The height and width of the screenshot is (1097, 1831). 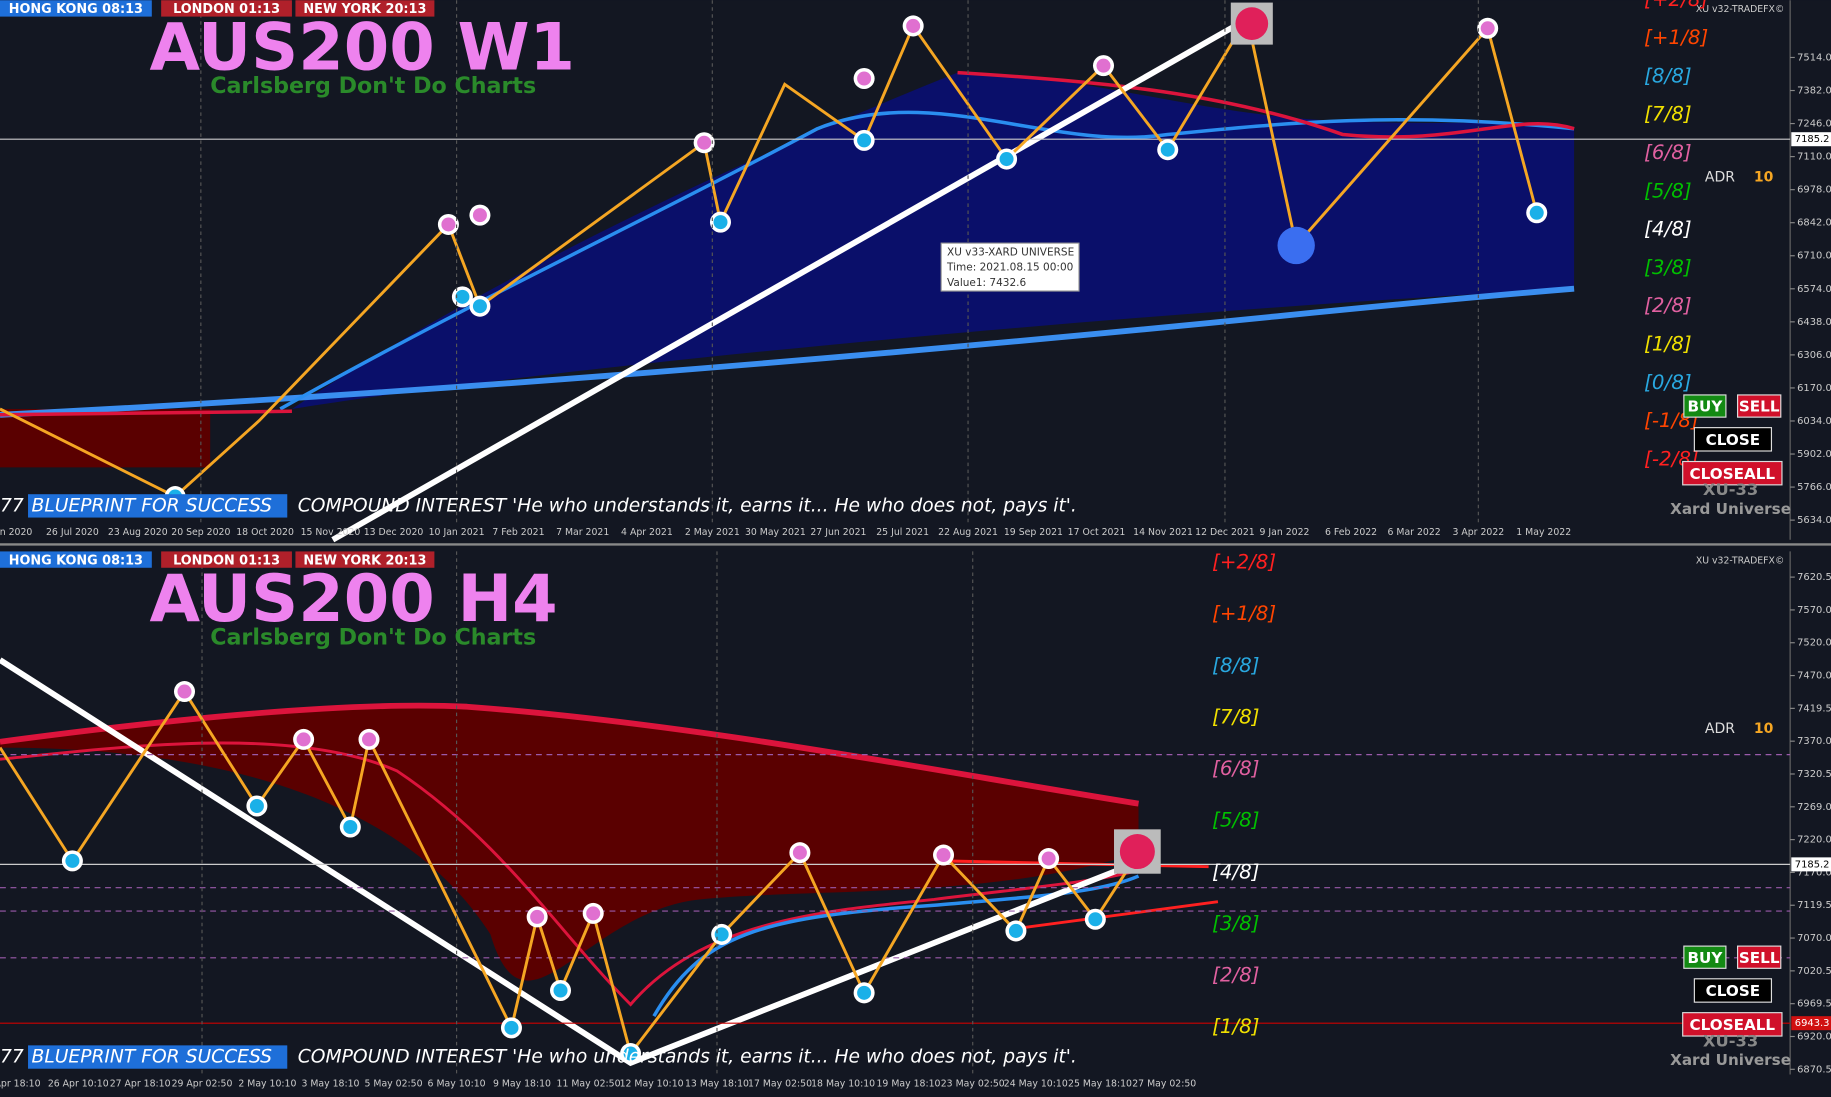 What do you see at coordinates (138, 532) in the screenshot?
I see `date-label: 23 Aug 2020` at bounding box center [138, 532].